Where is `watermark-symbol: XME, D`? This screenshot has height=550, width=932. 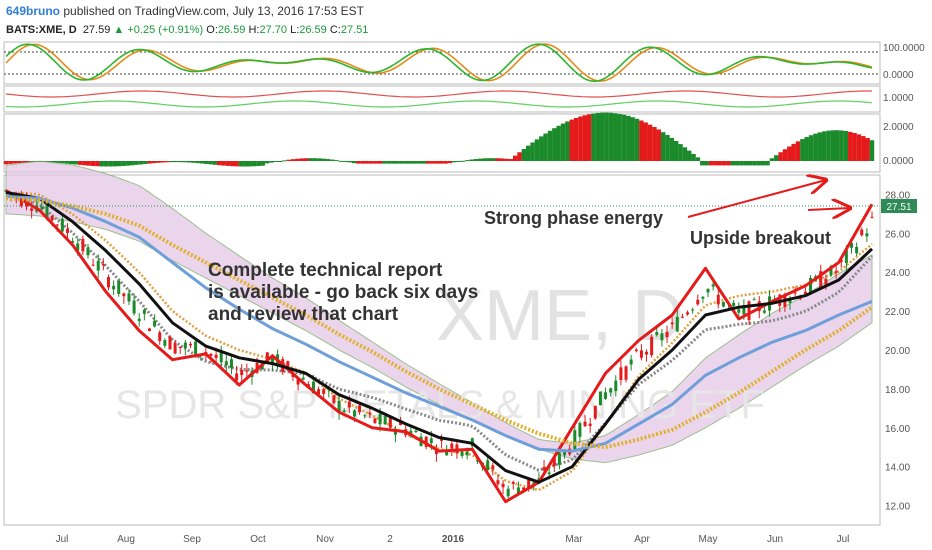 watermark-symbol: XME, D is located at coordinates (560, 316).